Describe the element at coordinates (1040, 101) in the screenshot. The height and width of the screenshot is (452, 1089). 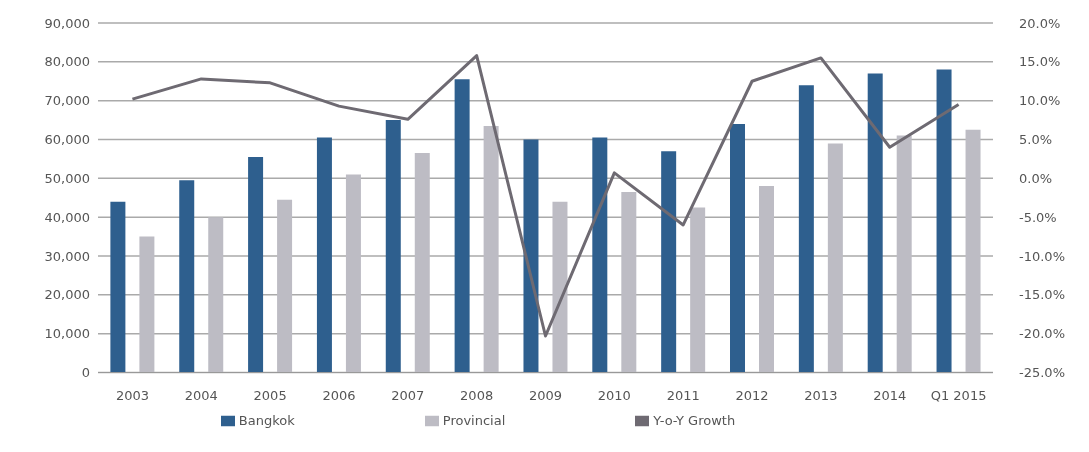
I see `y2-tick-label: 10.0%` at that location.